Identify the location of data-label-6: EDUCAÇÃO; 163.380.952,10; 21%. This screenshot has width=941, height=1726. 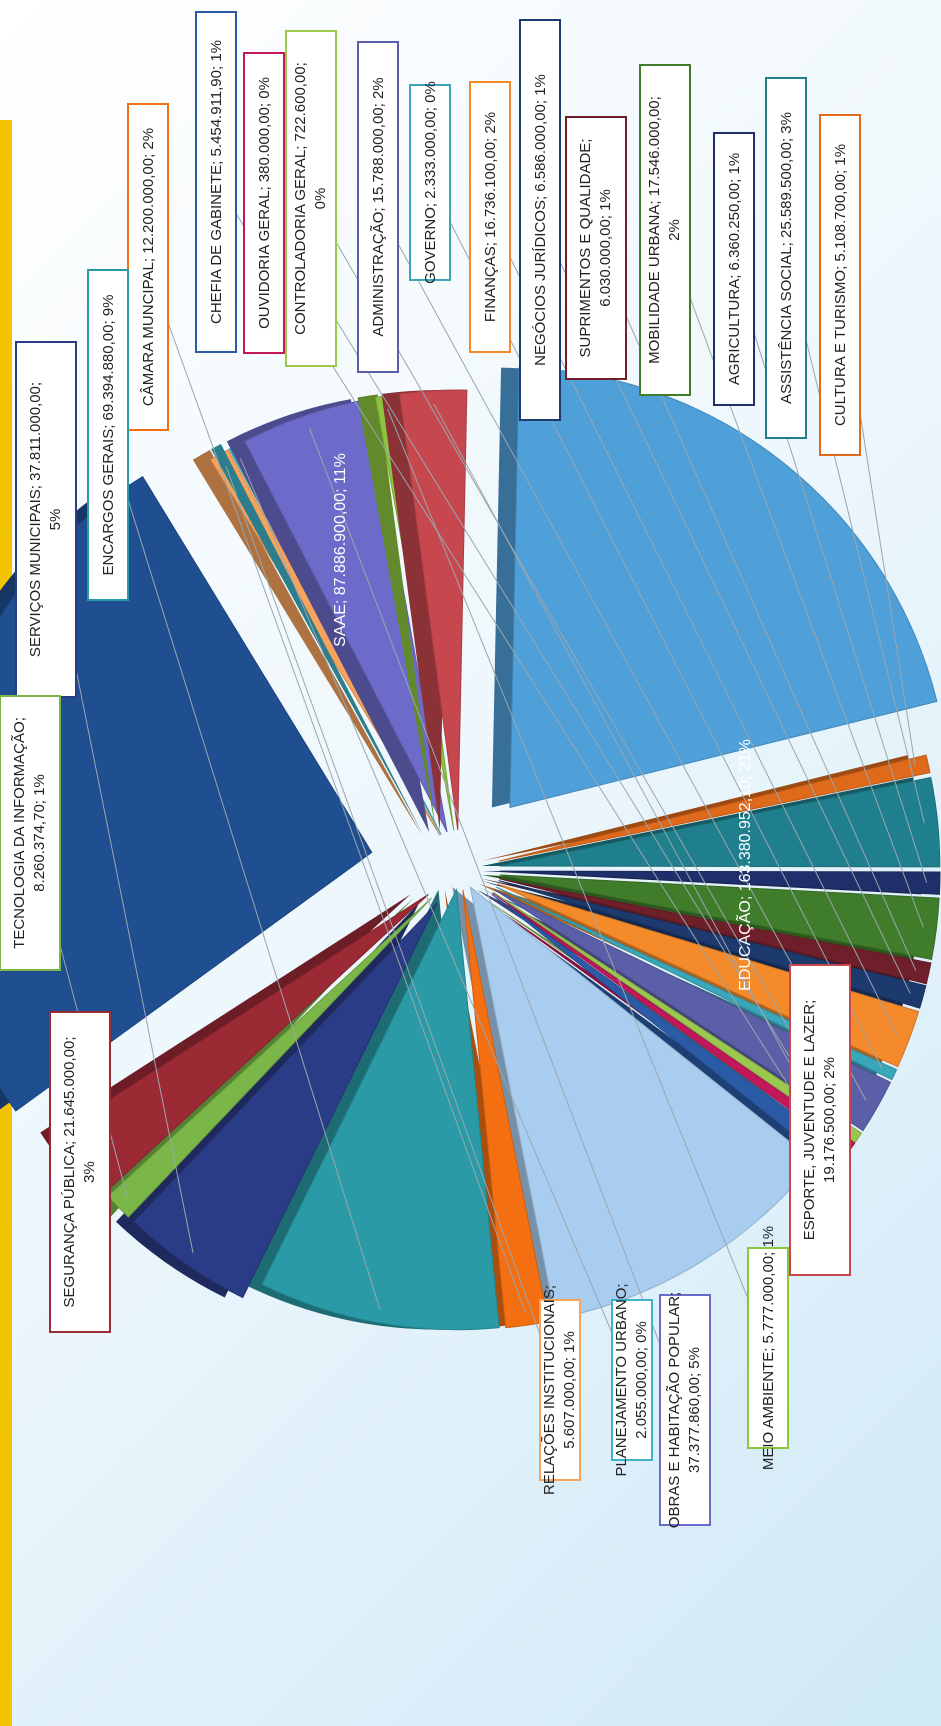
(744, 865).